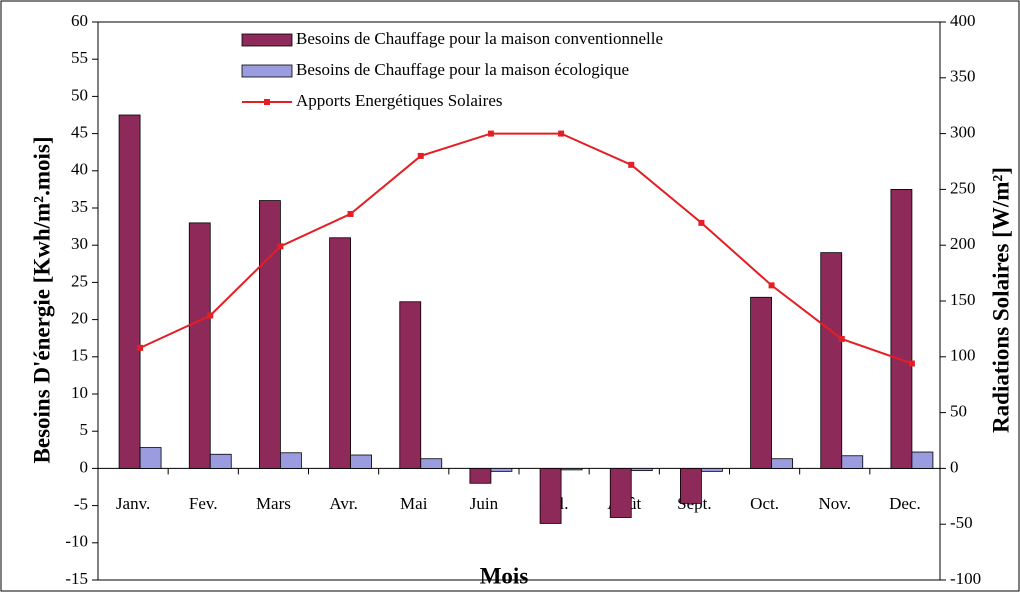 This screenshot has width=1020, height=592. I want to click on y-tick-label: 10, so click(79, 392).